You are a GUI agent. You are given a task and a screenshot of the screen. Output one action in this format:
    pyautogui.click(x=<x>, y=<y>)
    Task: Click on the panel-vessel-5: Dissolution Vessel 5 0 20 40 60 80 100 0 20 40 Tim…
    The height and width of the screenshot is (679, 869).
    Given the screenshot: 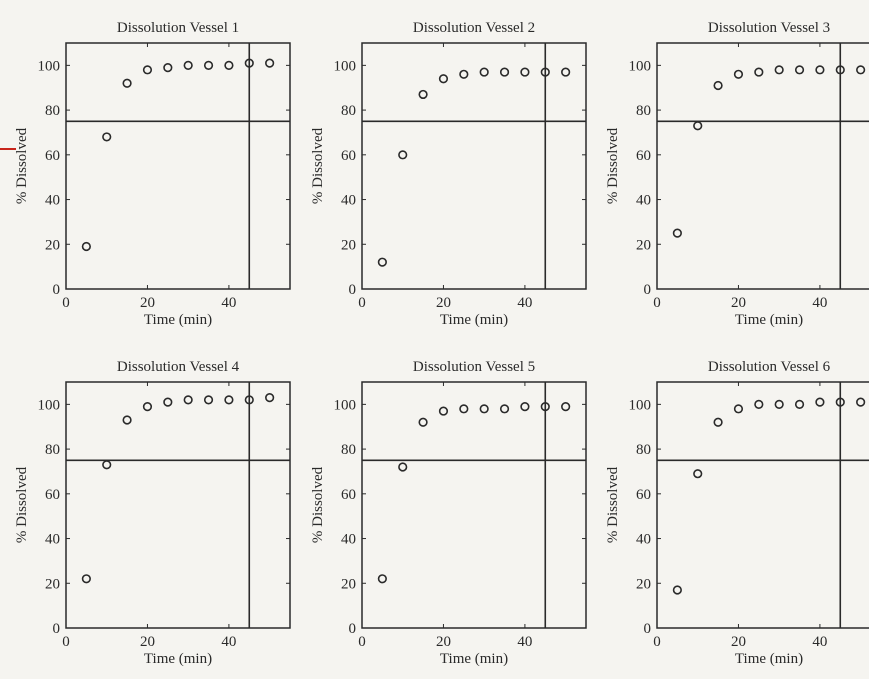 What is the action you would take?
    pyautogui.click(x=448, y=513)
    